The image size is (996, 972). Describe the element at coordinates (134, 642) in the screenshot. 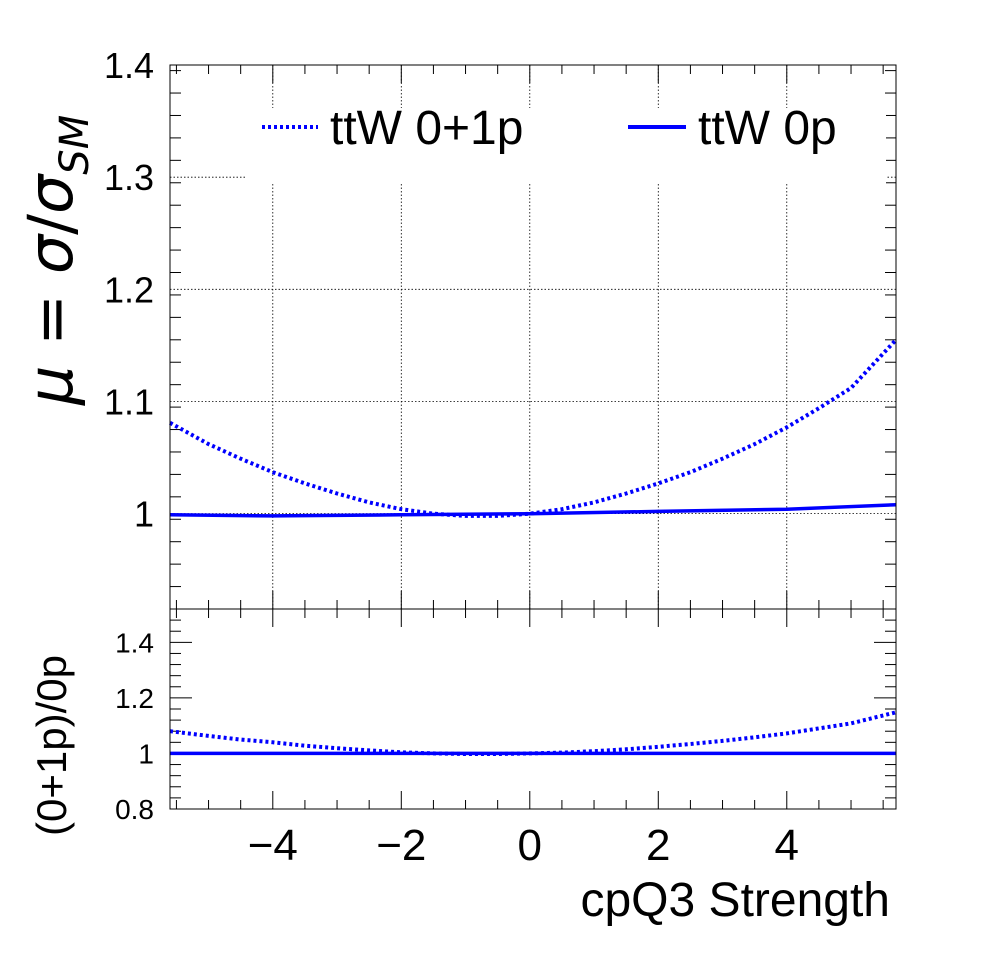

I see `ratio-ytick-label-3: 1.4` at that location.